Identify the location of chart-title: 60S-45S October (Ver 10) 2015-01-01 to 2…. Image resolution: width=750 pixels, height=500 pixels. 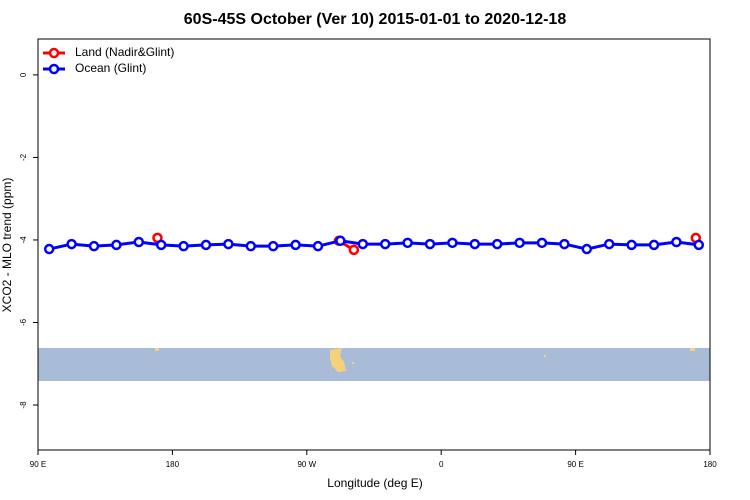
(375, 19).